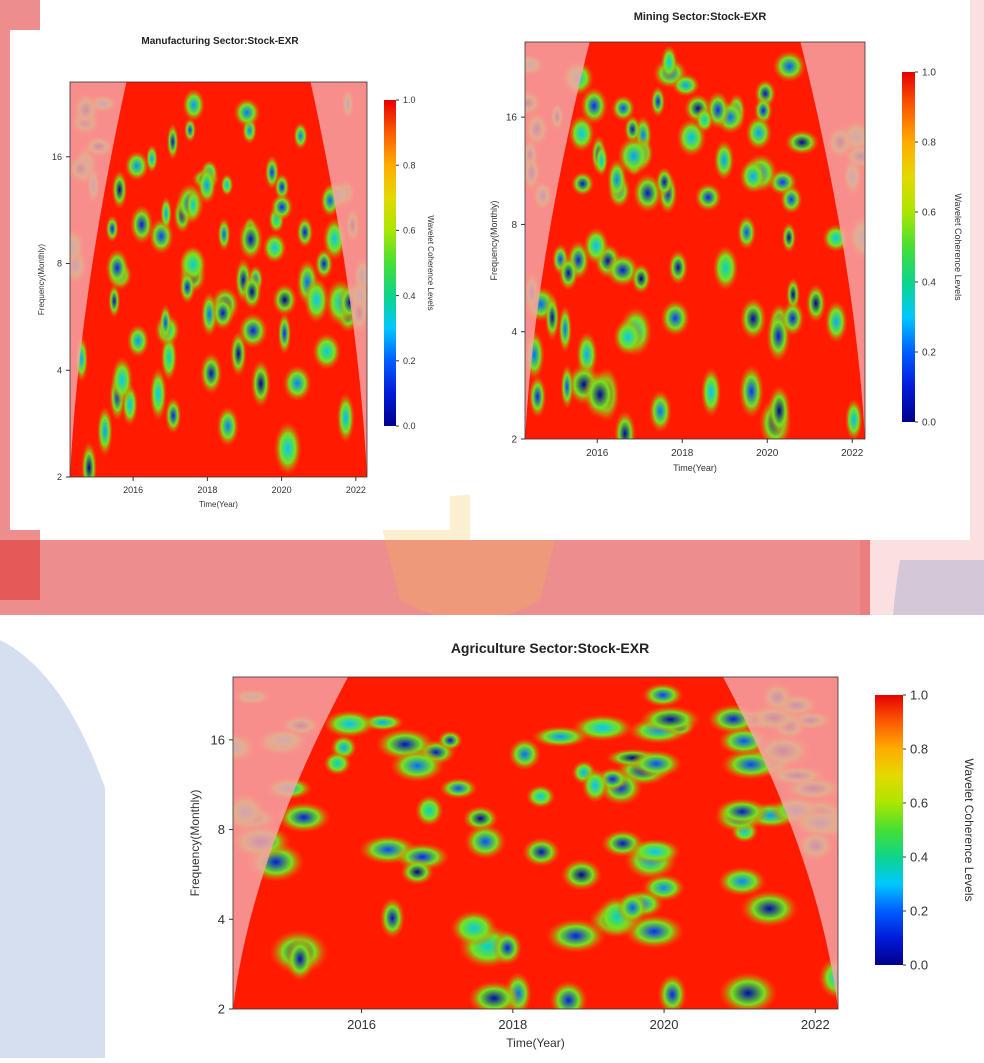  Describe the element at coordinates (207, 490) in the screenshot. I see `x-tick-label: 2018` at that location.